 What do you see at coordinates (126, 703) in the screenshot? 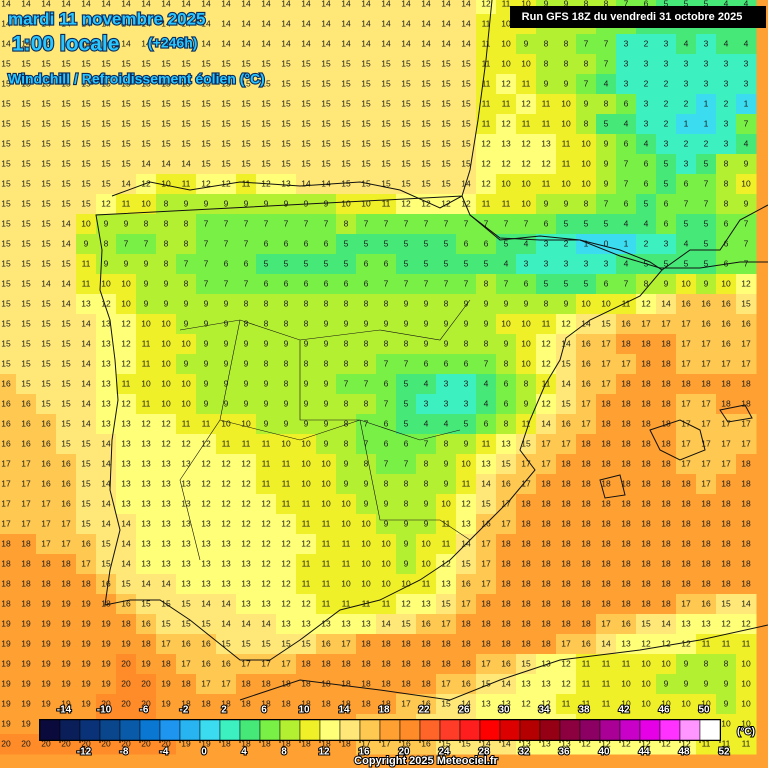
I see `grid-value: 20` at bounding box center [126, 703].